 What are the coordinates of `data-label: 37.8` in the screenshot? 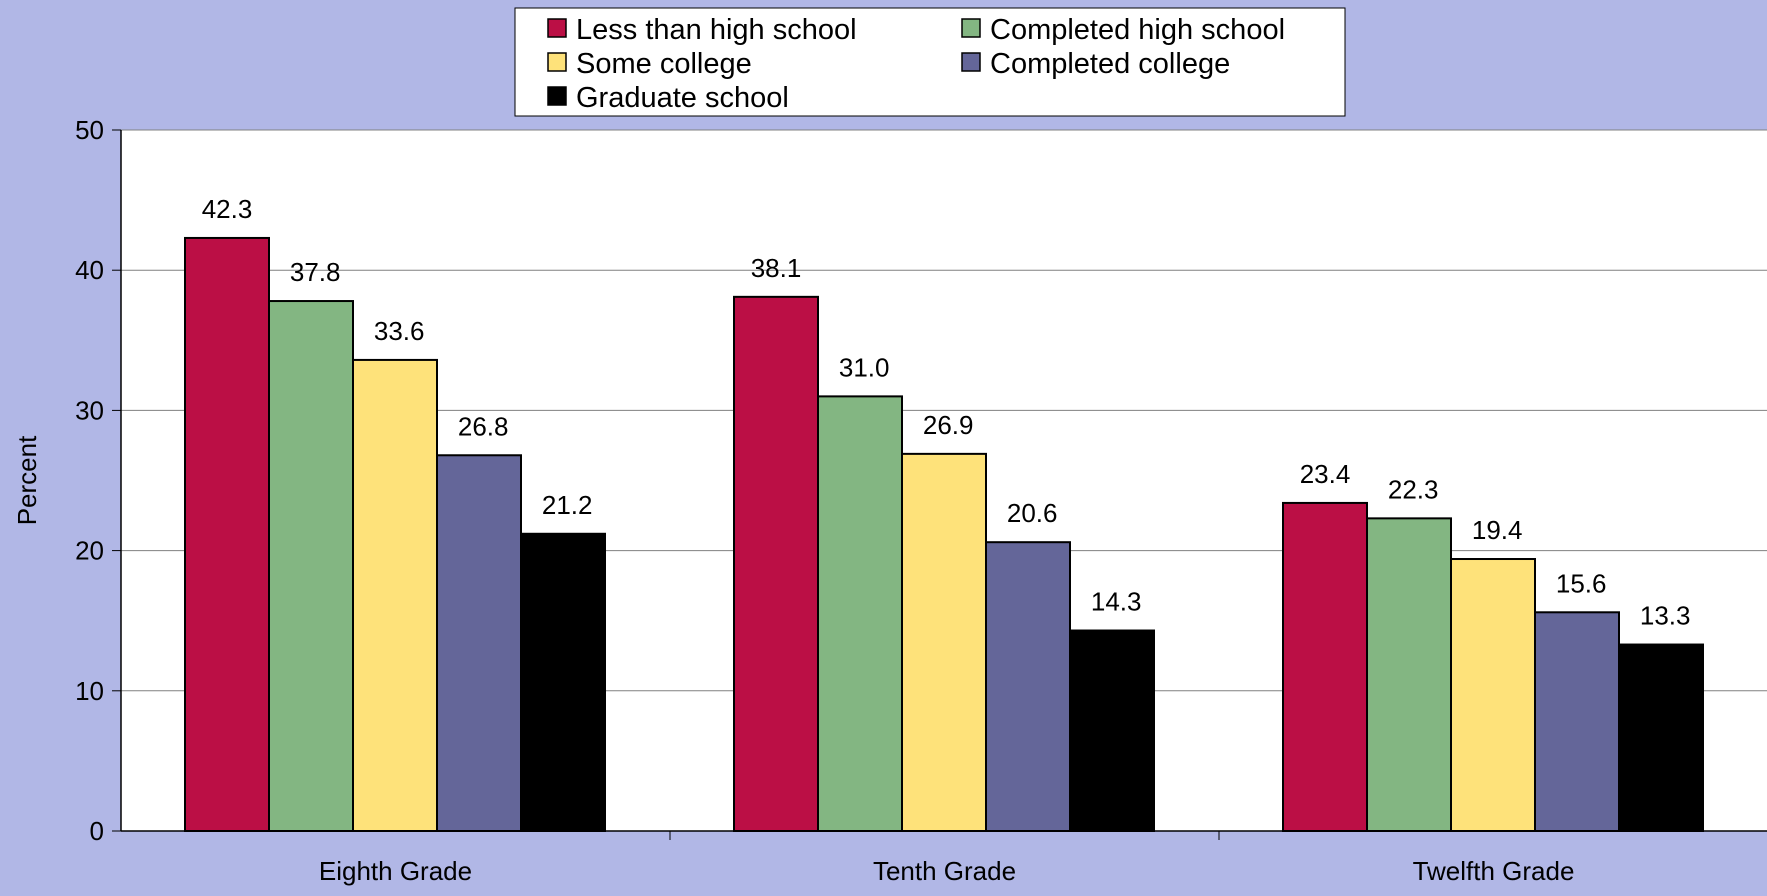 It's located at (315, 272).